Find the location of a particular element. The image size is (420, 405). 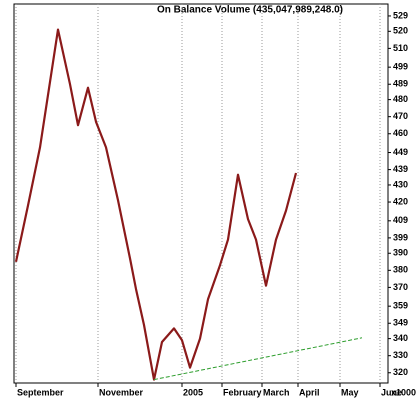

y-tick-label: 489 is located at coordinates (400, 84).